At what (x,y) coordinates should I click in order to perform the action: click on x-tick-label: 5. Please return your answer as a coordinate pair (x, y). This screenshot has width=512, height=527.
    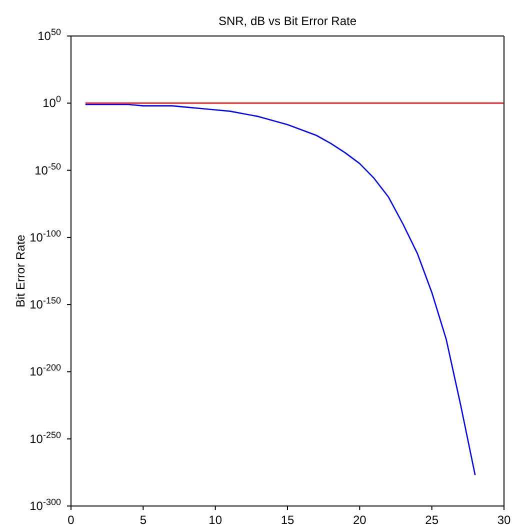
    Looking at the image, I should click on (143, 520).